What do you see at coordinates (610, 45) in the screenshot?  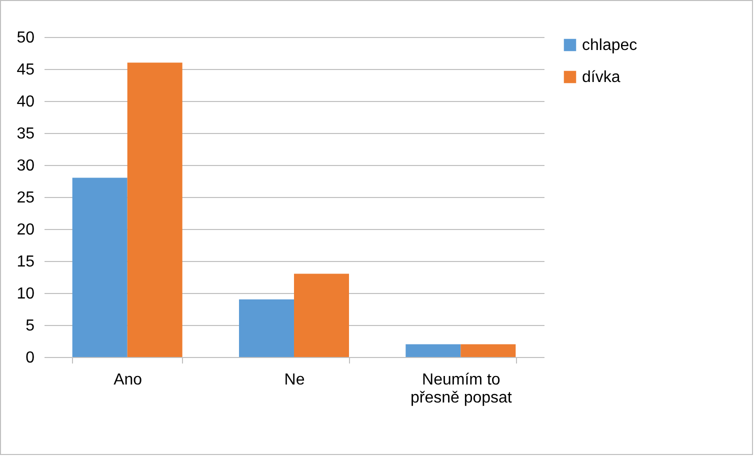 I see `legend-label: chlapec` at bounding box center [610, 45].